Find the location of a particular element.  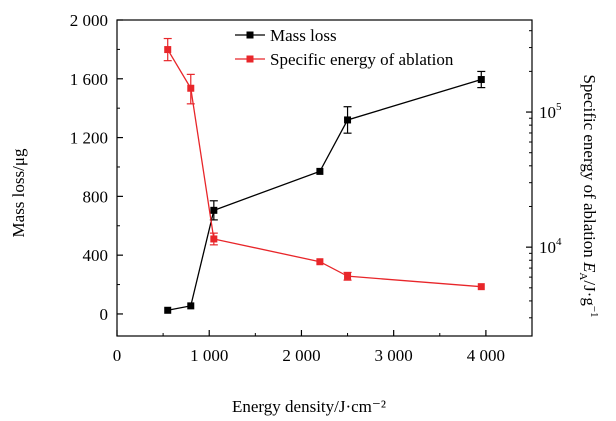

y-axis-label-right-sup: −1 is located at coordinates (594, 312).